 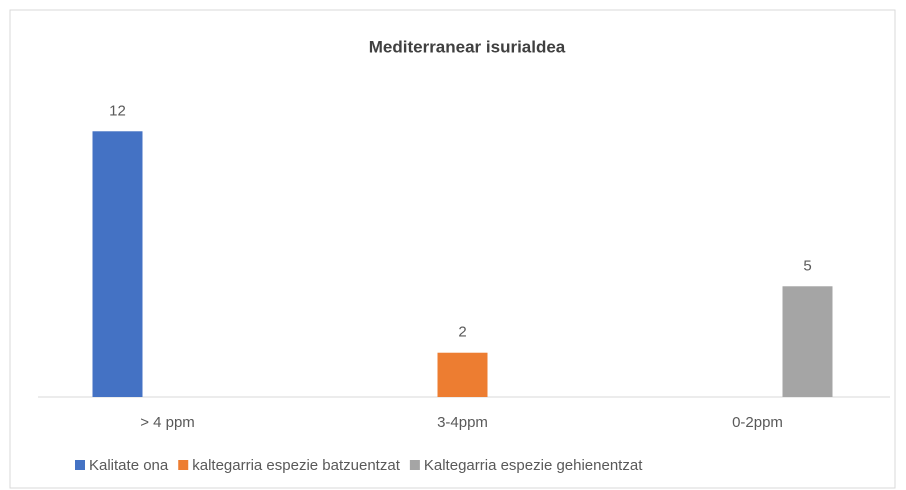 What do you see at coordinates (296, 465) in the screenshot?
I see `legend-label: kaltegarria espezie batzuentzat` at bounding box center [296, 465].